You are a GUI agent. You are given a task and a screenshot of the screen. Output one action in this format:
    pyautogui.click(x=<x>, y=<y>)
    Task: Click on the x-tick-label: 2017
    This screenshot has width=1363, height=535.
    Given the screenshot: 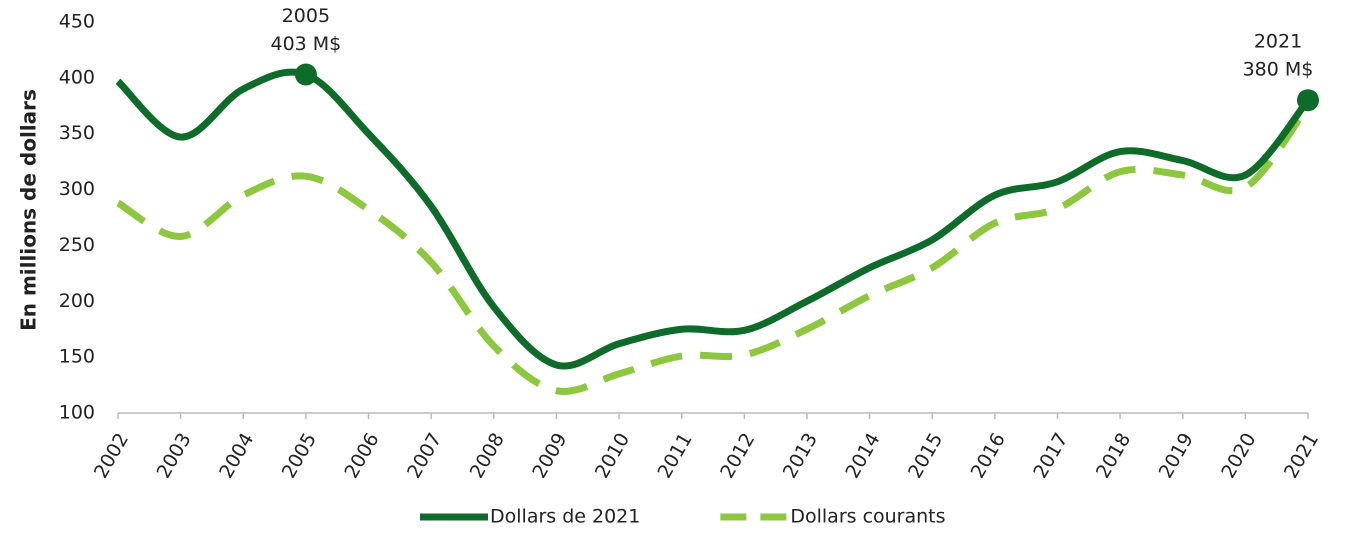 What is the action you would take?
    pyautogui.click(x=1050, y=455)
    